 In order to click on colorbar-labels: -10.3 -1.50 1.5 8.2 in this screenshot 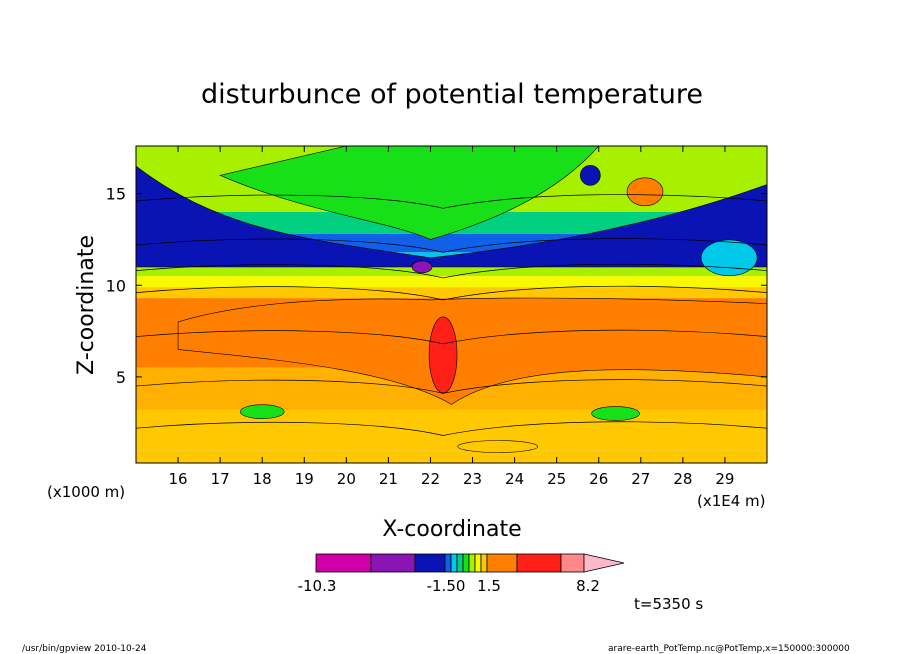, I will do `click(449, 586)`.